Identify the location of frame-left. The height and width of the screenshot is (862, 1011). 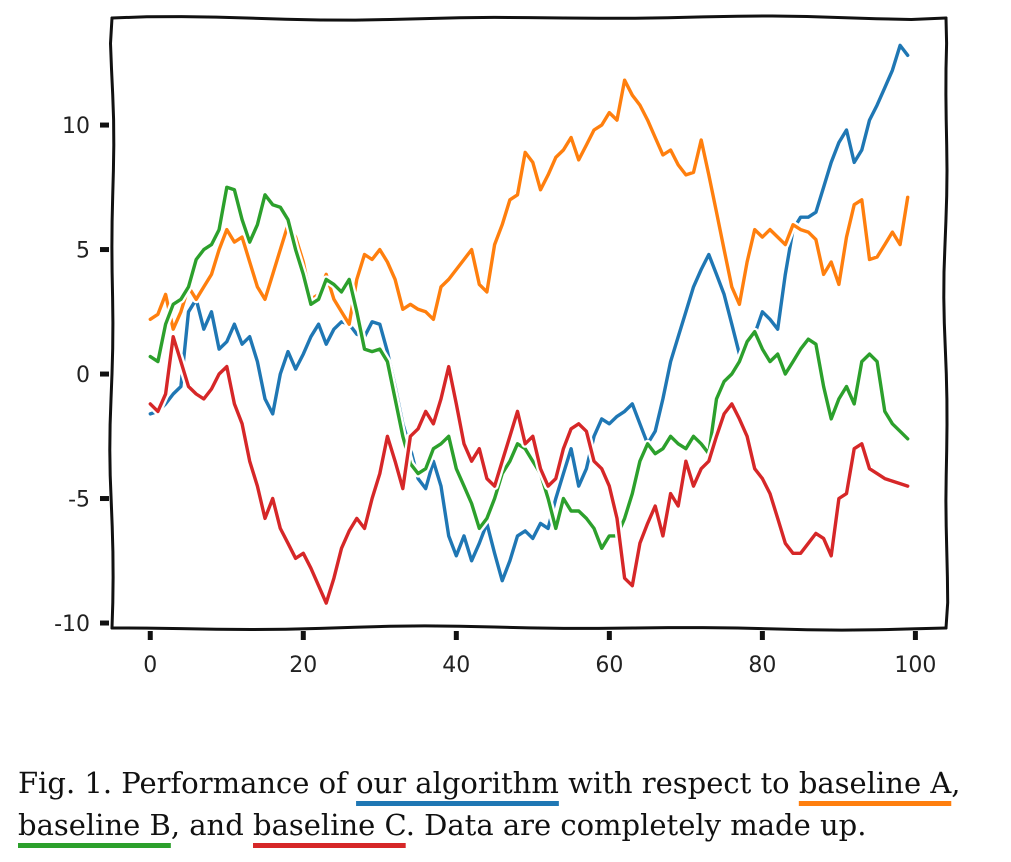
(112, 323).